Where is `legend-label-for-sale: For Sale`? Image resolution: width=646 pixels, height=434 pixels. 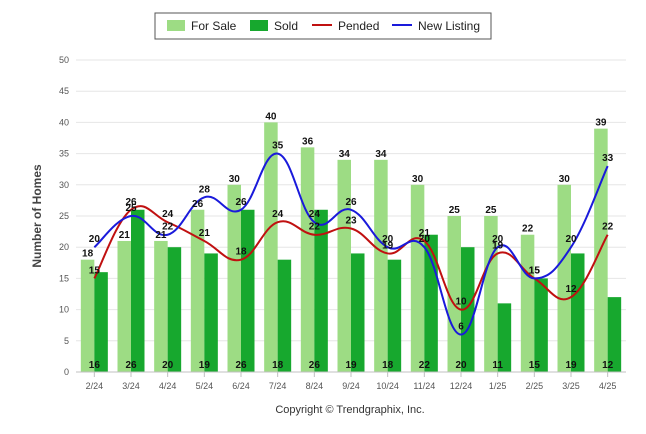 legend-label-for-sale: For Sale is located at coordinates (214, 26).